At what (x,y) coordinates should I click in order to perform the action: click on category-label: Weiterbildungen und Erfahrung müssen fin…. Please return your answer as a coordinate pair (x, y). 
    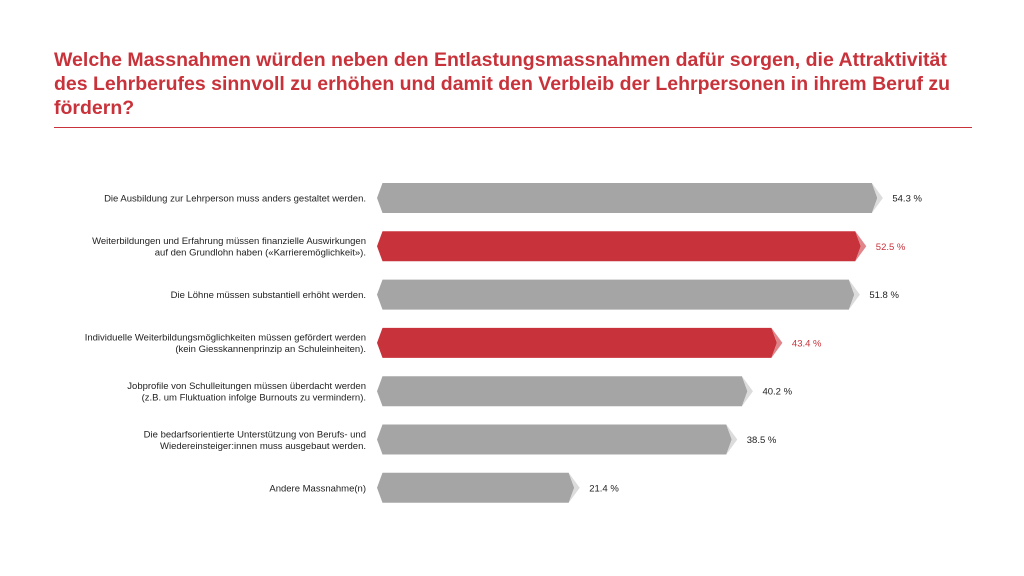
    Looking at the image, I should click on (229, 241).